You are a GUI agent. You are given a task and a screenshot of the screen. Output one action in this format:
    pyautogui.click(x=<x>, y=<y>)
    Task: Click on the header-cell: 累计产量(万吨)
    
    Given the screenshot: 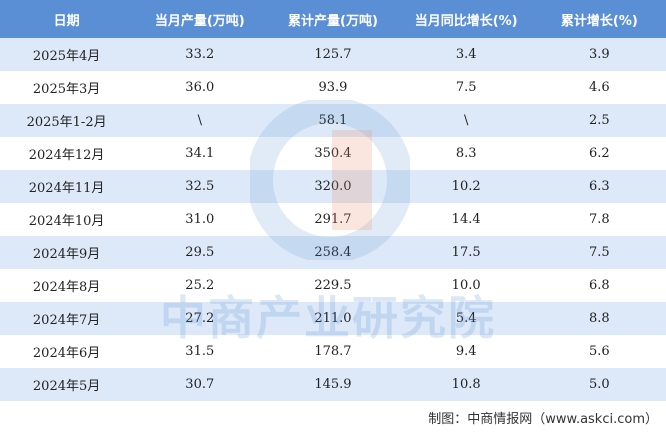 What is the action you would take?
    pyautogui.click(x=333, y=21)
    